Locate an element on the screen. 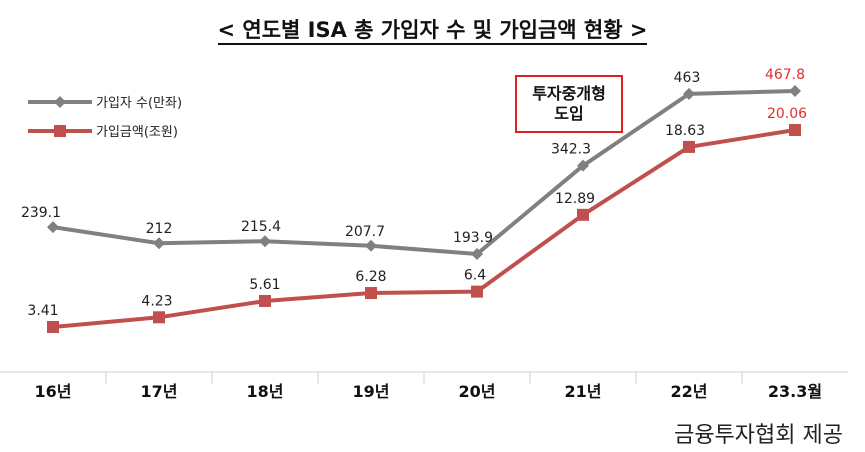 This screenshot has width=865, height=452. legend-label: 가입금액(조원) is located at coordinates (137, 132).